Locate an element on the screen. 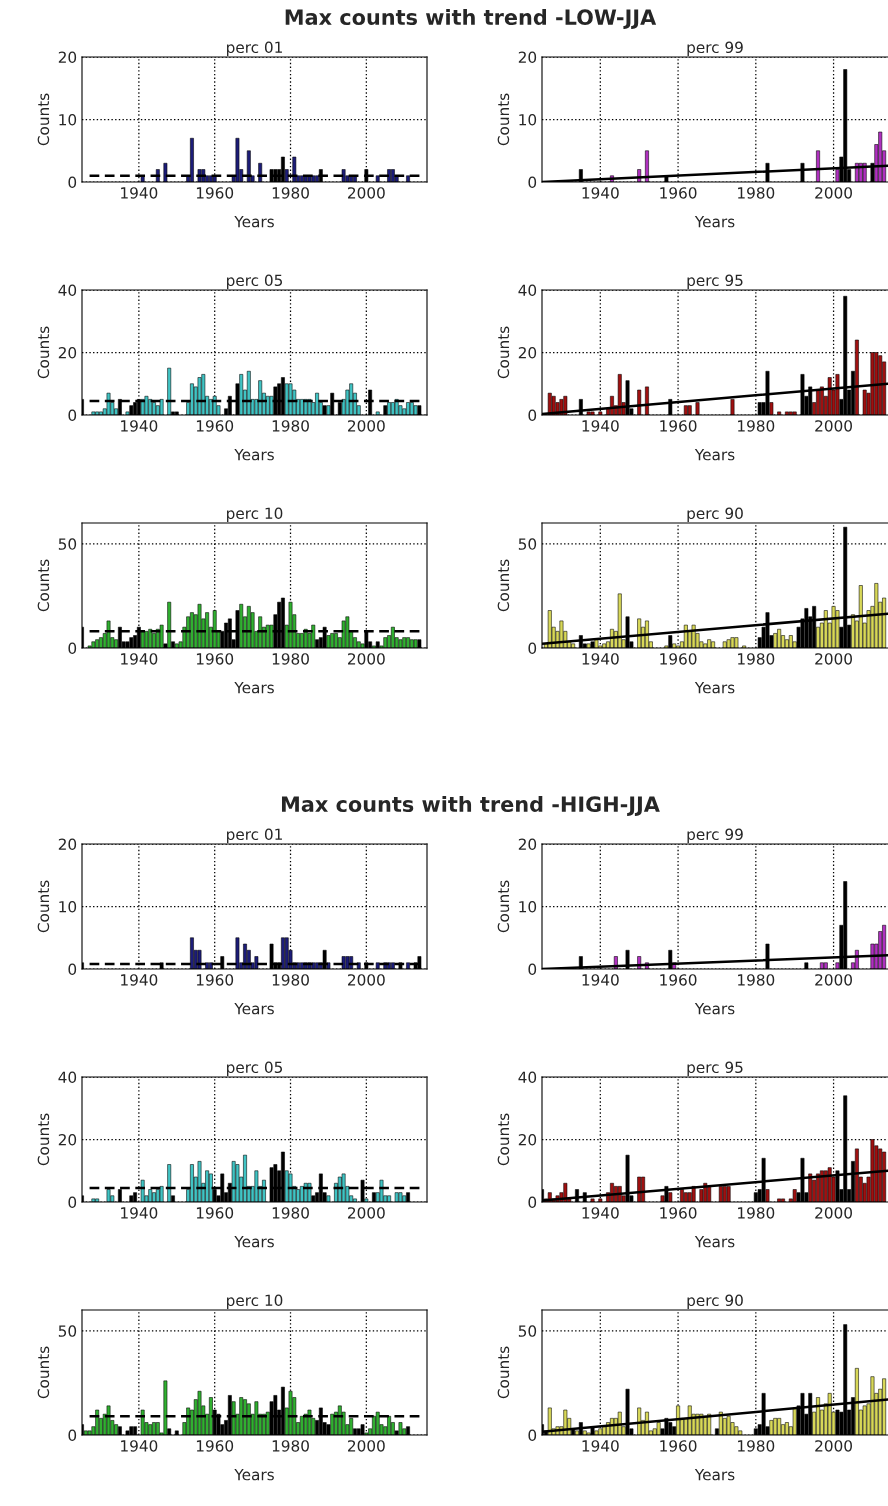  text: Max counts with trend -HIGH-JJA is located at coordinates (470, 805).